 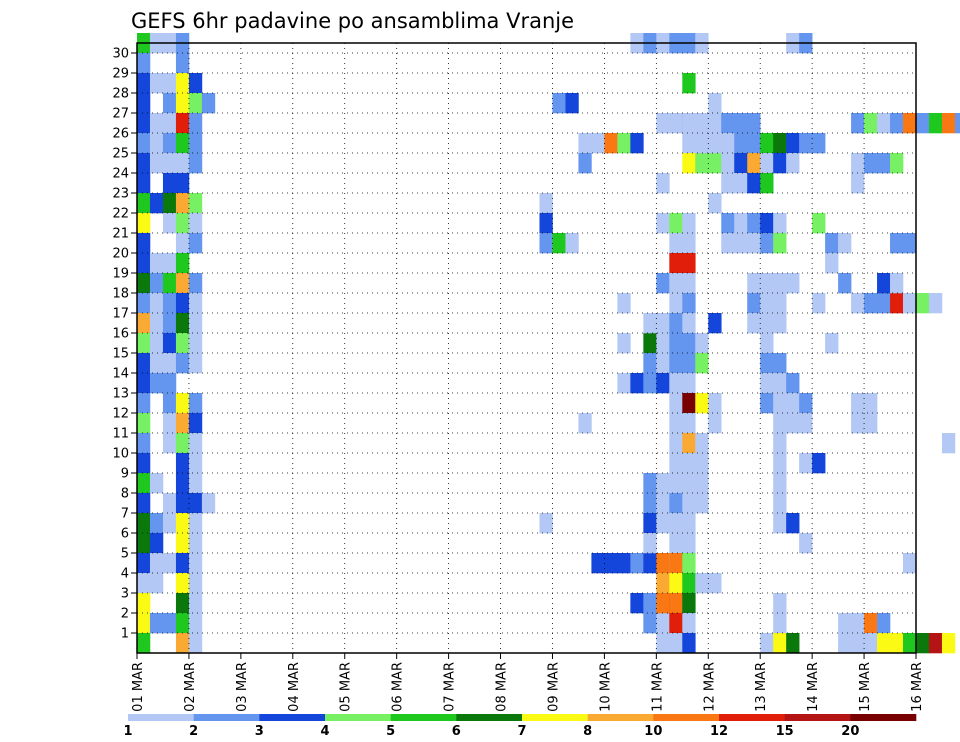 I want to click on colorbar-label: 6, so click(x=456, y=731).